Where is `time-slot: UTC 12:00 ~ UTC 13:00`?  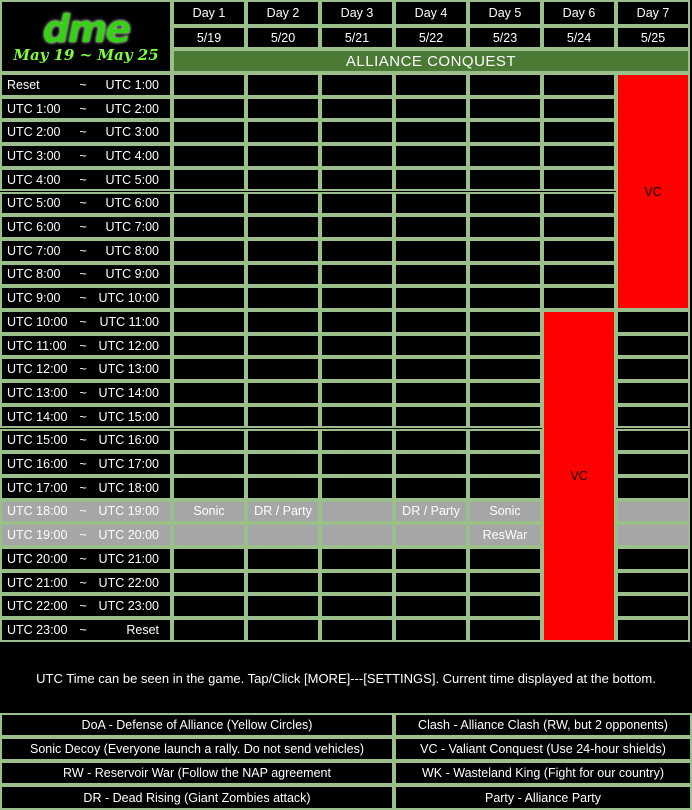
time-slot: UTC 12:00 ~ UTC 13:00 is located at coordinates (86, 369).